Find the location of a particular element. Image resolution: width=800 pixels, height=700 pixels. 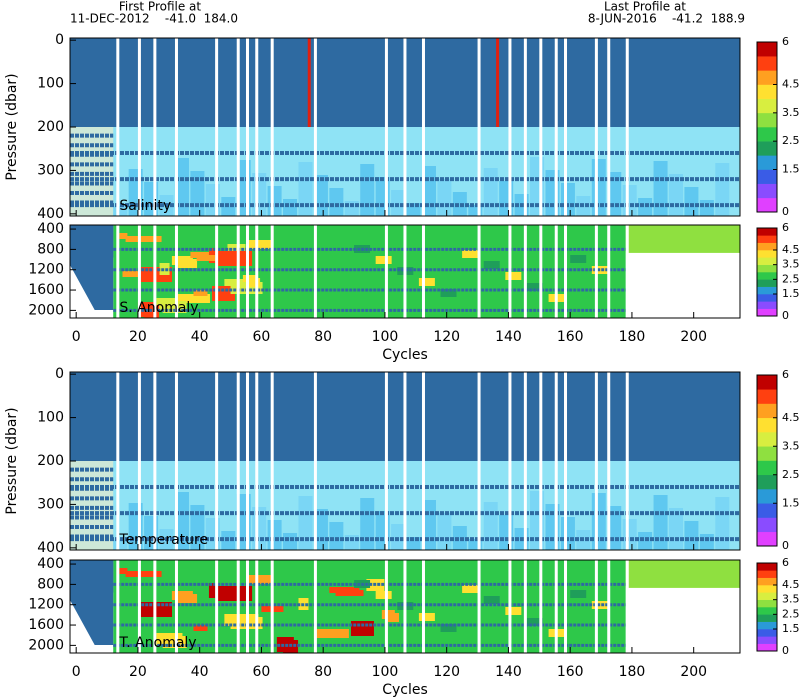

early-block is located at coordinates (92, 267).